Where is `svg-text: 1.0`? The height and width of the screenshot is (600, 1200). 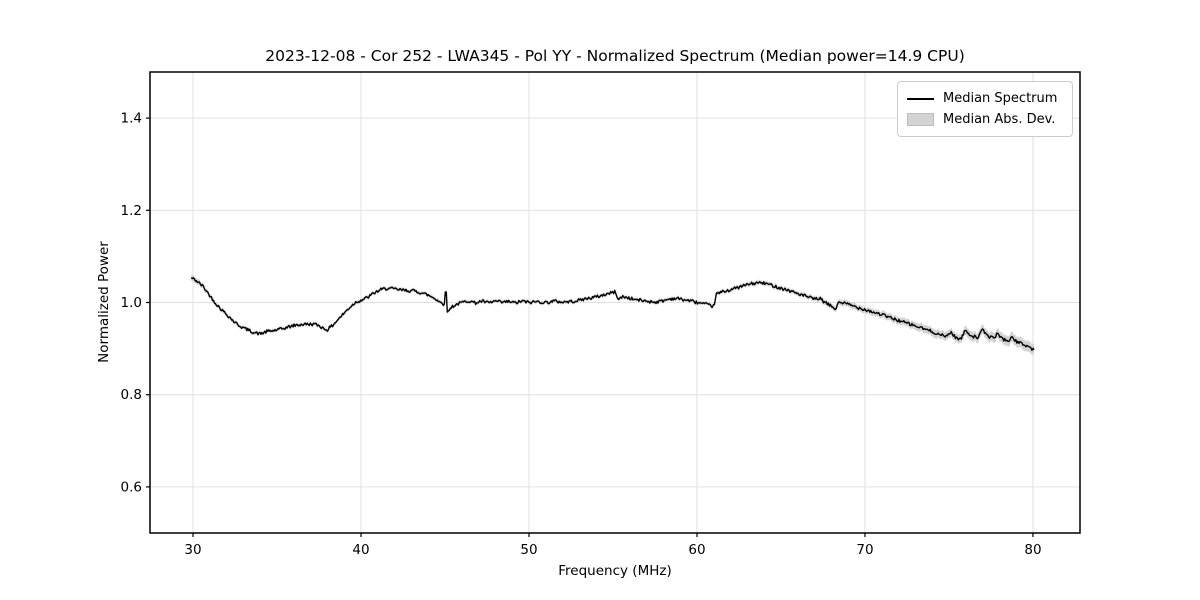
svg-text: 1.0 is located at coordinates (131, 303).